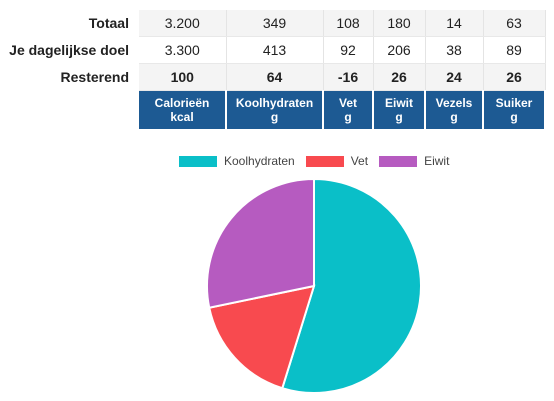 The width and height of the screenshot is (554, 401). I want to click on legend-item-vet: Vet, so click(337, 161).